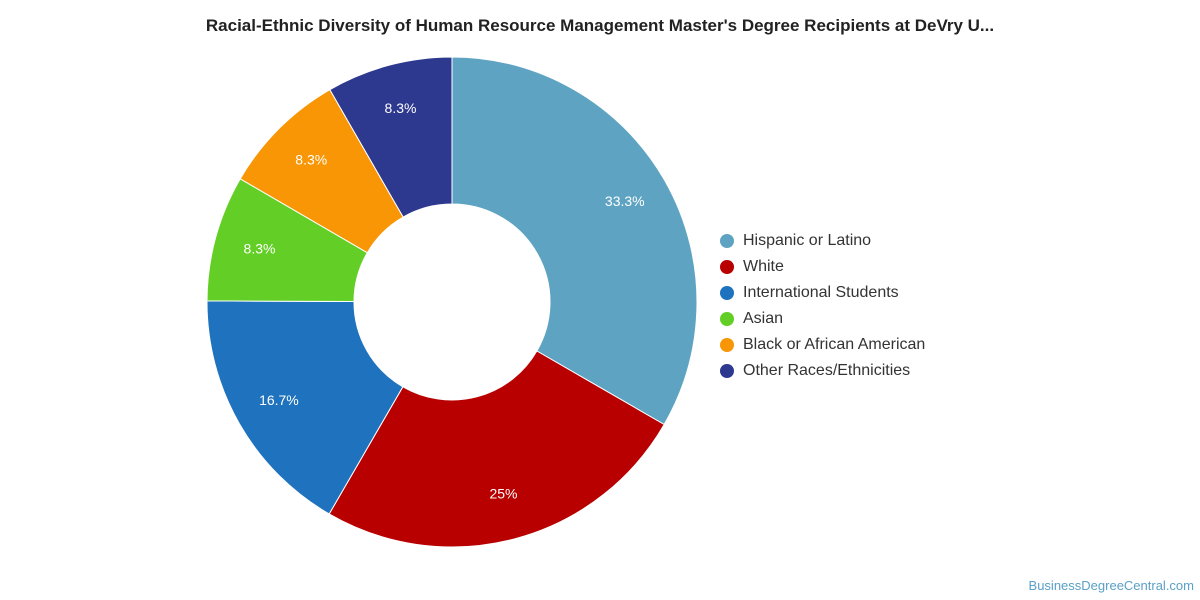  What do you see at coordinates (1111, 585) in the screenshot?
I see `source-credit: BusinessDegreeCentral.com` at bounding box center [1111, 585].